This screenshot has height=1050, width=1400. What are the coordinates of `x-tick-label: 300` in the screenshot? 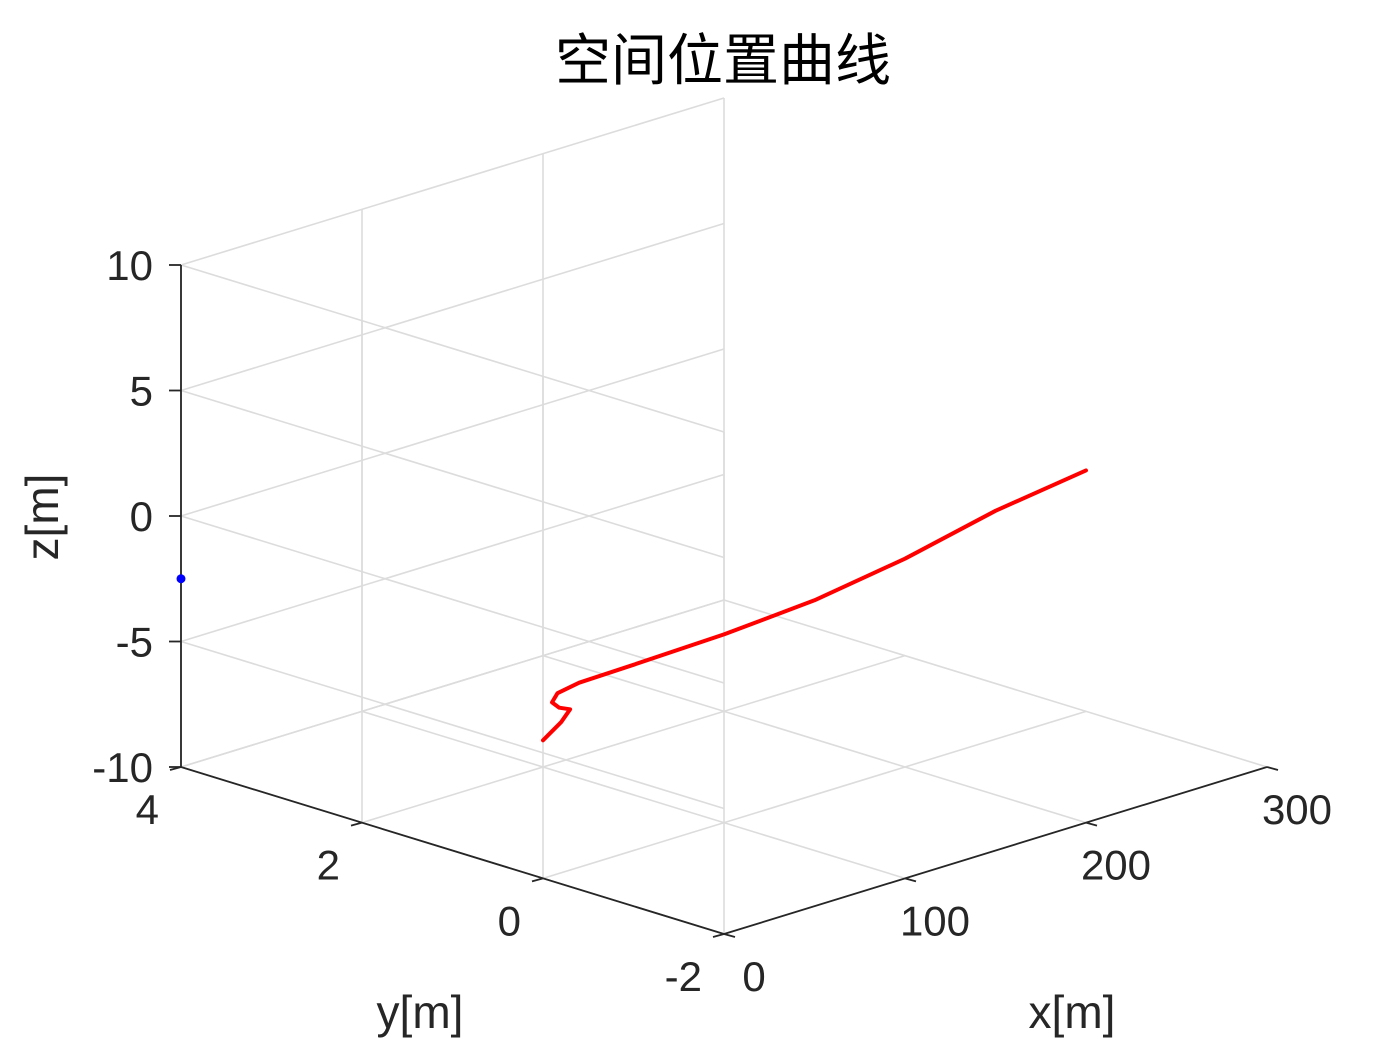 It's located at (1297, 809).